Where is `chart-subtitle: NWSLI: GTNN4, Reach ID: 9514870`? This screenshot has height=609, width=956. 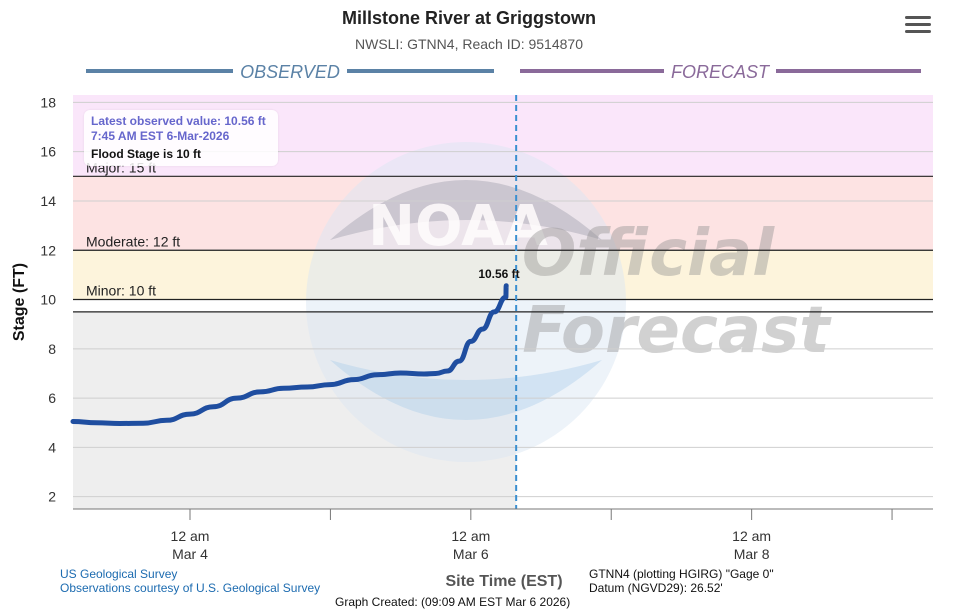
chart-subtitle: NWSLI: GTNN4, Reach ID: 9514870 is located at coordinates (469, 44).